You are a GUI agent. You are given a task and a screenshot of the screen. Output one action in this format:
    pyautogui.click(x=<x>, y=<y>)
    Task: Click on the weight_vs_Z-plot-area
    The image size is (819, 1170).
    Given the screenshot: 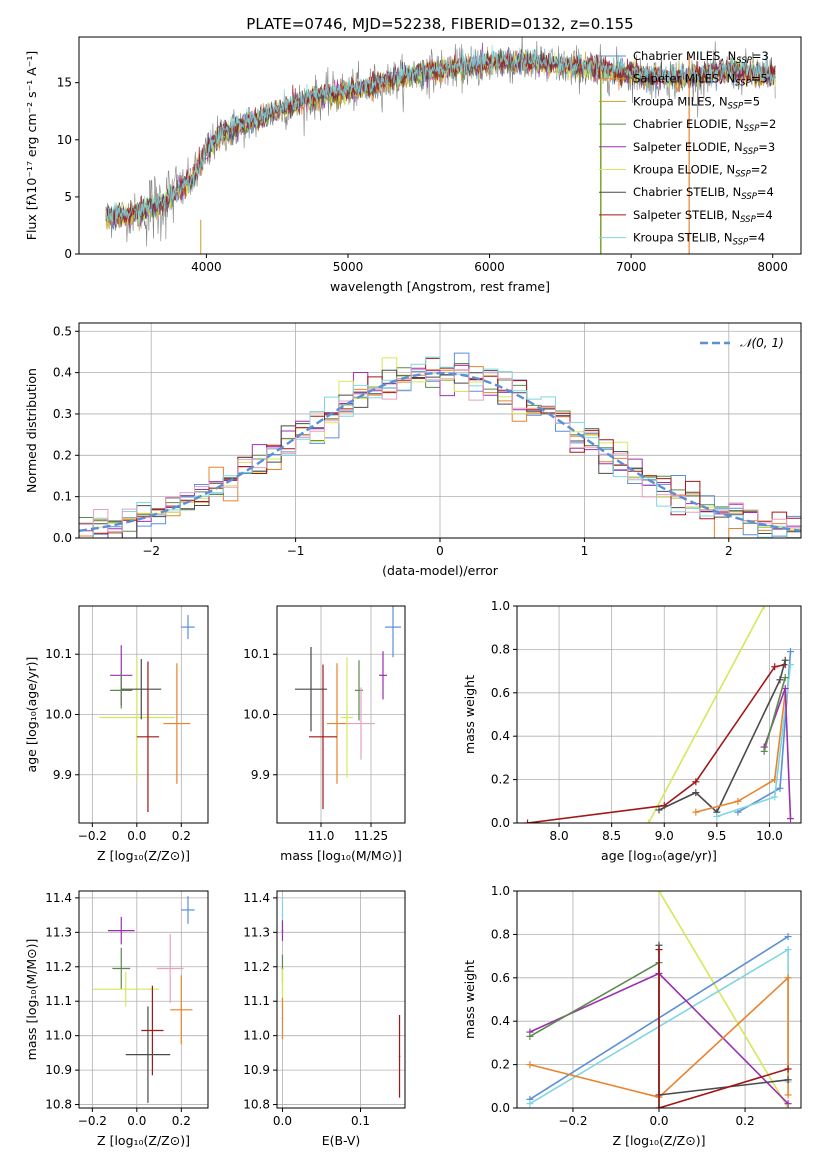 What is the action you would take?
    pyautogui.click(x=659, y=999)
    